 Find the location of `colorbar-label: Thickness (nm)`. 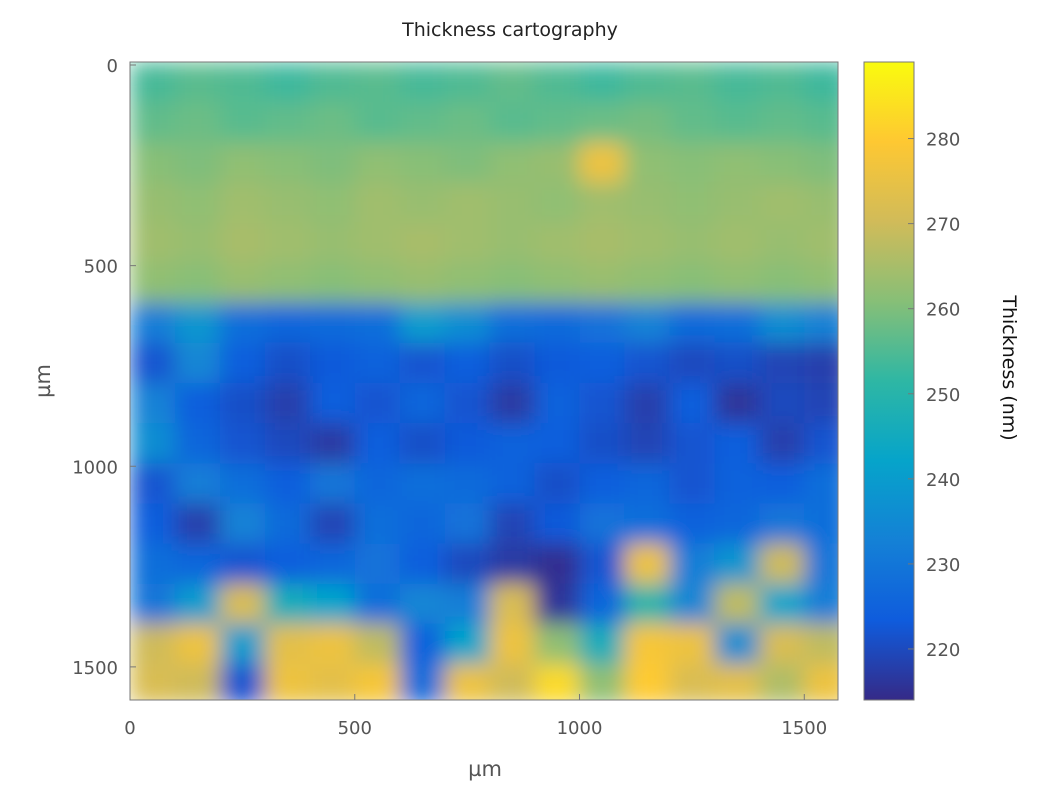

colorbar-label: Thickness (nm) is located at coordinates (1009, 367).